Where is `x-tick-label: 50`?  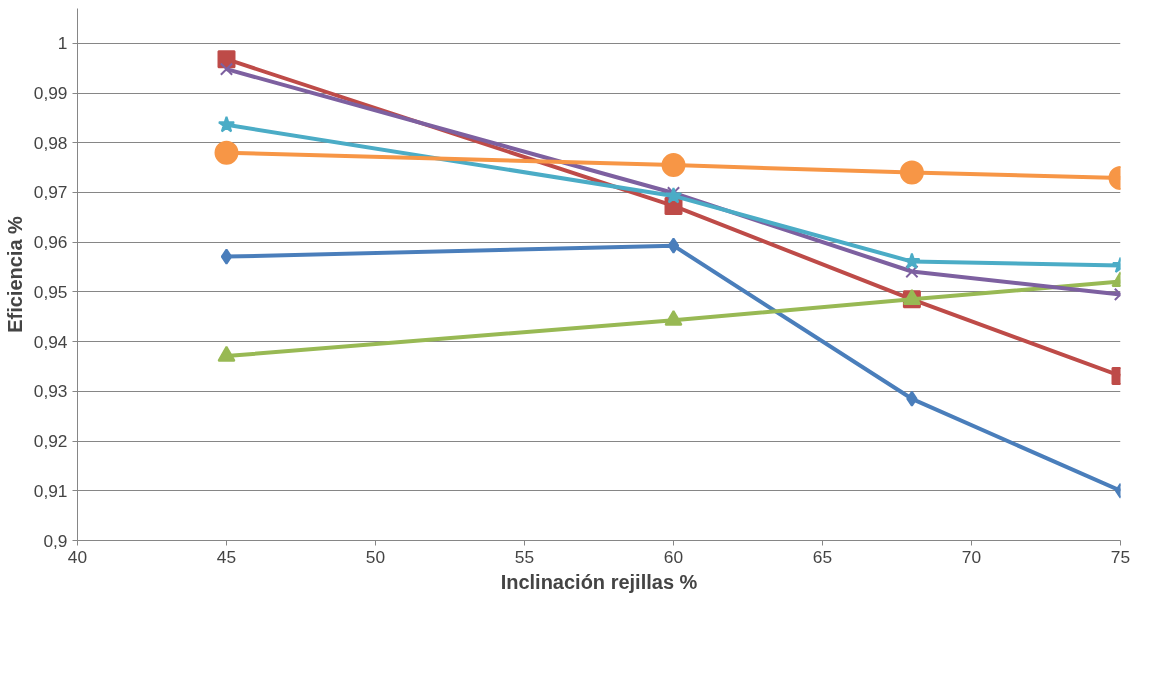 x-tick-label: 50 is located at coordinates (375, 556).